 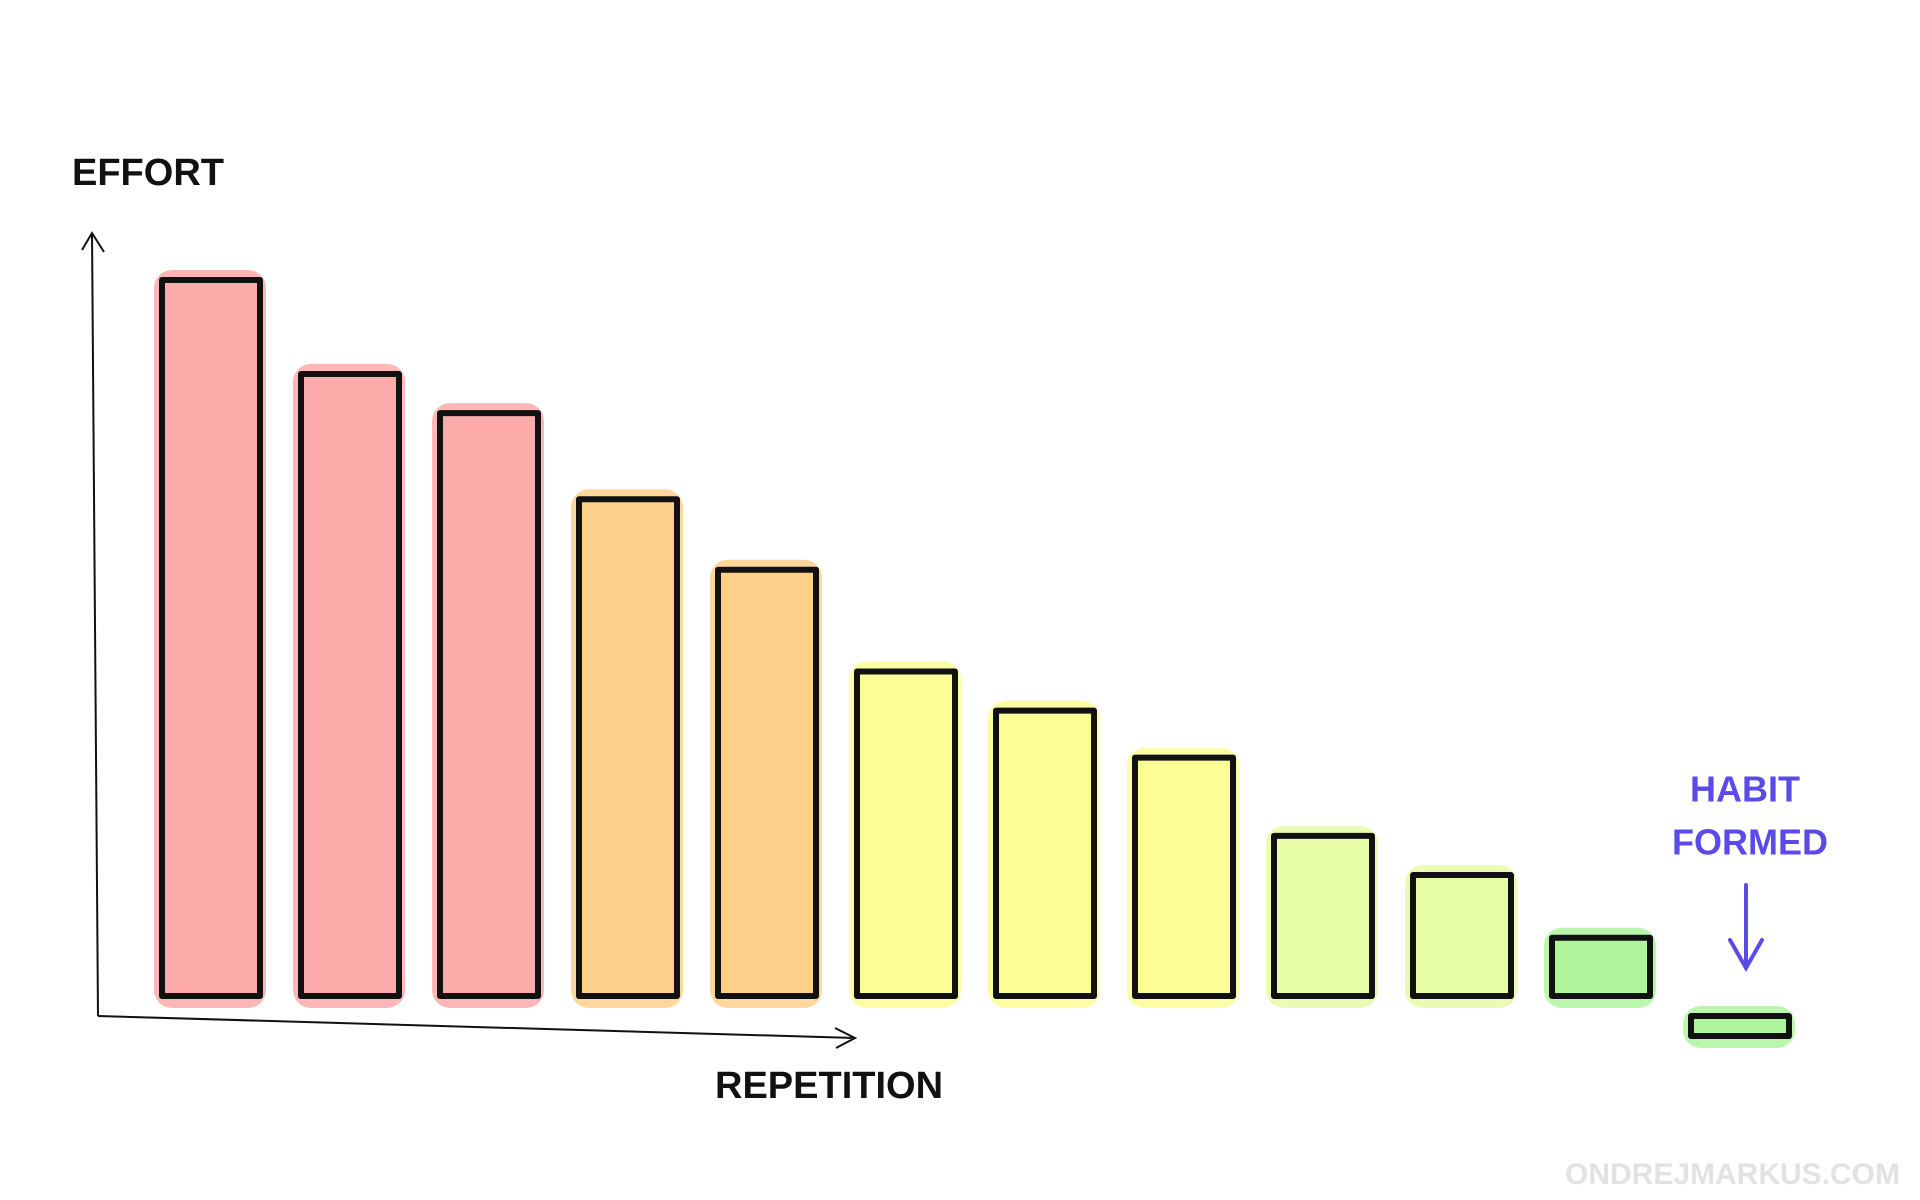 I want to click on x-axis, so click(x=476, y=1027).